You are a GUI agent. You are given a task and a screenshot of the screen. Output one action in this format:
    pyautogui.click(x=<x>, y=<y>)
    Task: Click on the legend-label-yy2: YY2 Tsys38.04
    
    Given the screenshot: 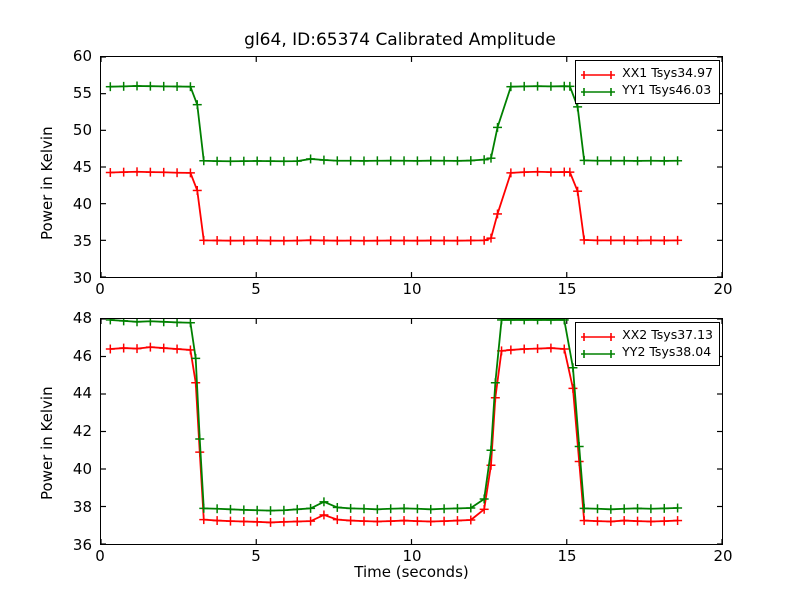 What is the action you would take?
    pyautogui.click(x=667, y=352)
    